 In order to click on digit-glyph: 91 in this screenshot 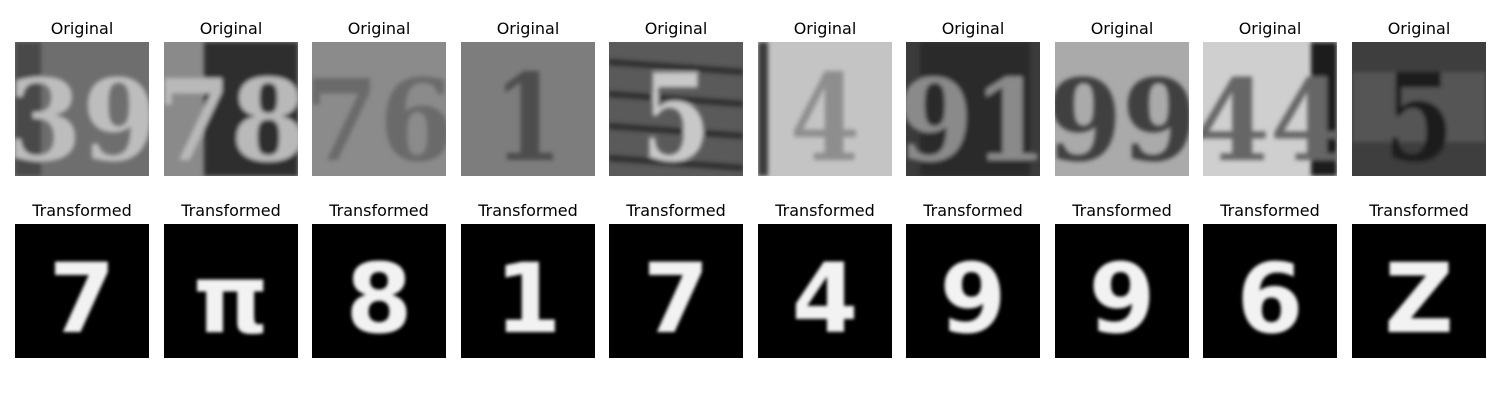, I will do `click(973, 116)`.